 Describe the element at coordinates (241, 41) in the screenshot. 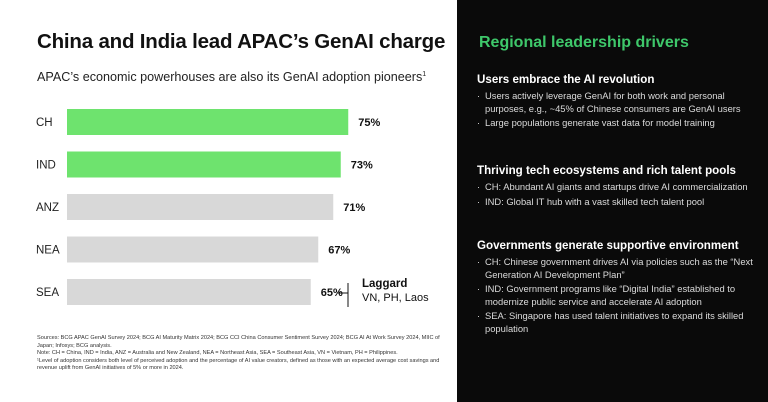

I see `page-title: China and India lead APAC’s GenAI charge` at that location.